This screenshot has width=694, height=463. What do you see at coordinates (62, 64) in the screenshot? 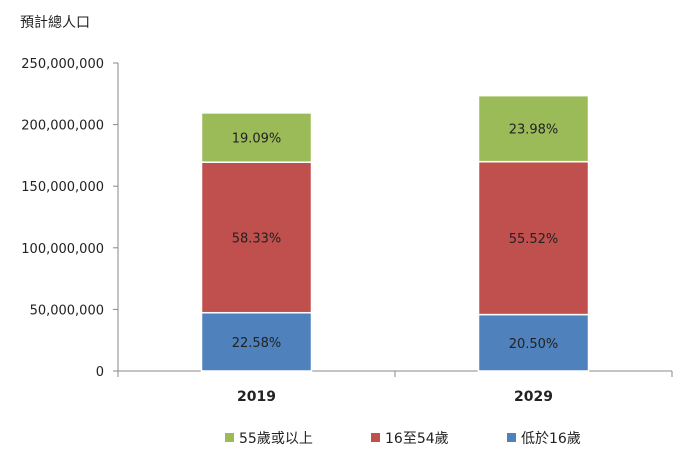
I see `y-tick-label: 250,000,000` at bounding box center [62, 64].